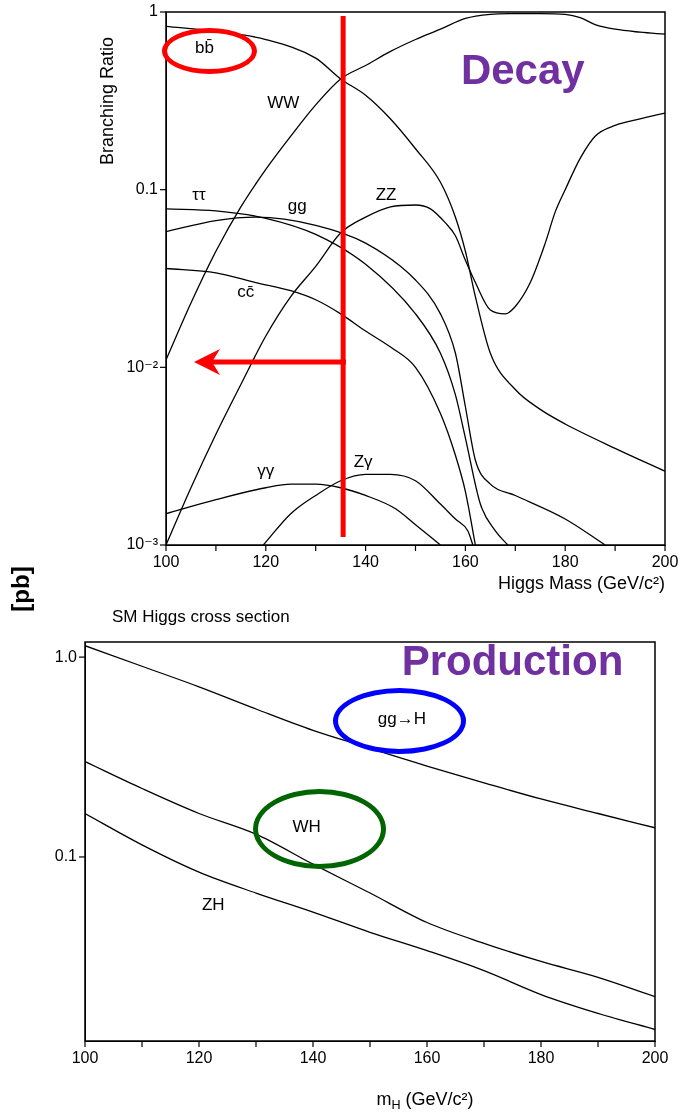 This screenshot has width=685, height=1116. Describe the element at coordinates (523, 70) in the screenshot. I see `annotation: Decay` at that location.